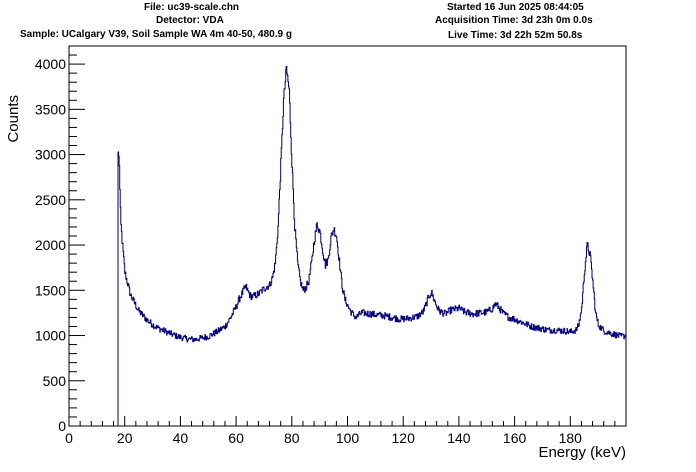  What do you see at coordinates (50, 200) in the screenshot?
I see `y-tick-label: 2500` at bounding box center [50, 200].